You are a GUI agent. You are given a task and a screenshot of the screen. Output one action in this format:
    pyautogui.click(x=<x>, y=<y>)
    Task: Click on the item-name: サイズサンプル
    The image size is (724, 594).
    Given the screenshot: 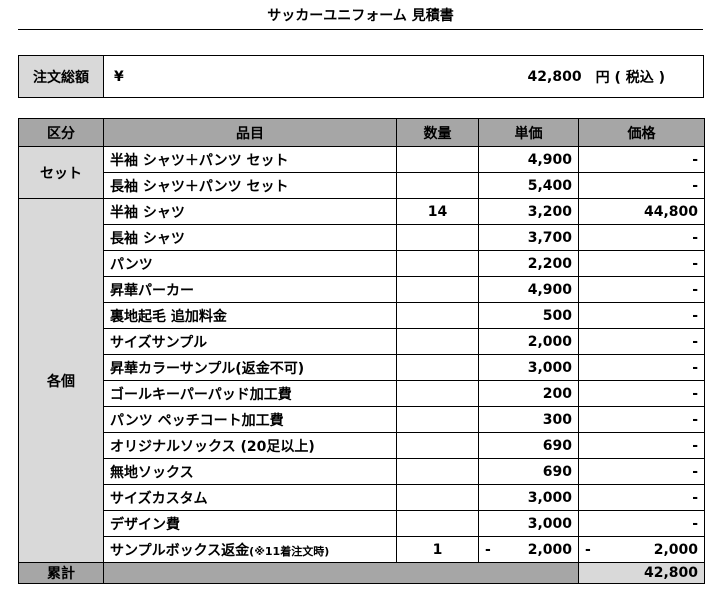 What is the action you would take?
    pyautogui.click(x=159, y=342)
    